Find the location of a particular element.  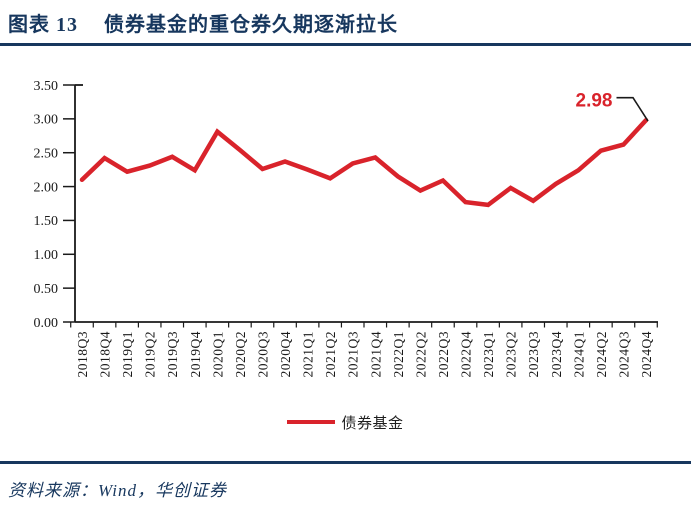

y-axis-labels: 0.00 0.50 1.00 1.50 2.00 2.50 3.00 3.50 is located at coordinates (54, 205).